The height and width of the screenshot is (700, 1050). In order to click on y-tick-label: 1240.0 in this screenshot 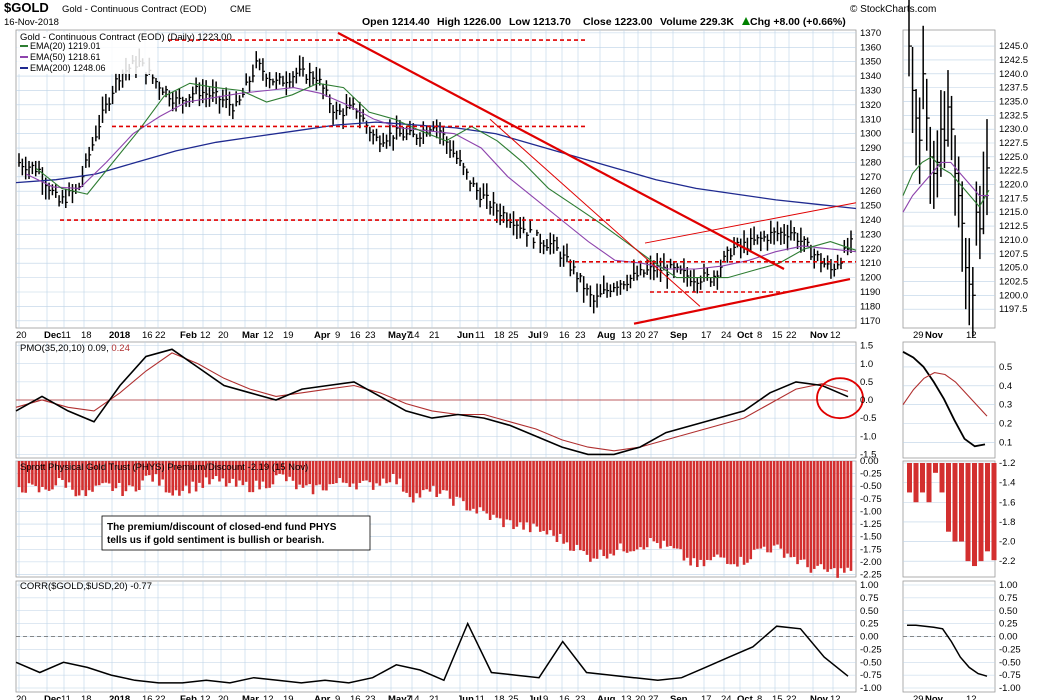, I will do `click(1013, 74)`.